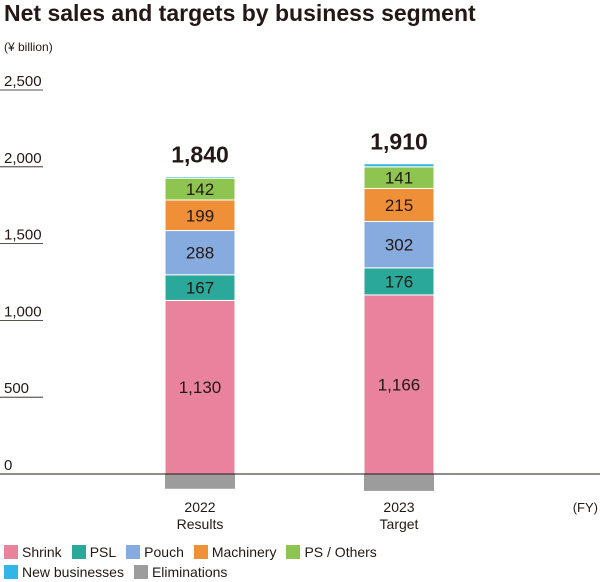  I want to click on x-category-year: 2022, so click(199, 507).